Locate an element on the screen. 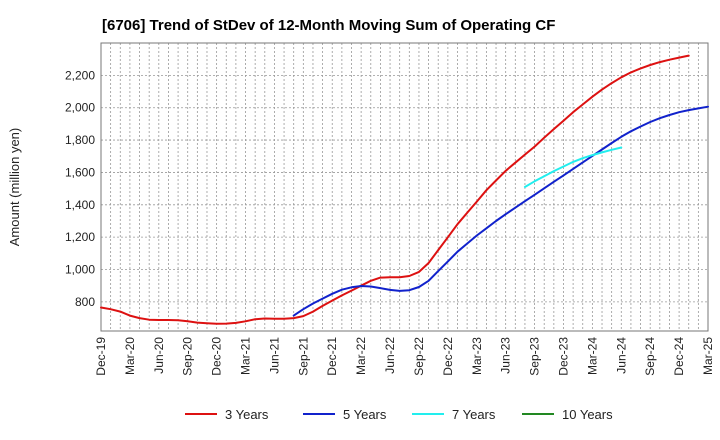 Image resolution: width=720 pixels, height=440 pixels. y-tick-label: 800 is located at coordinates (85, 302).